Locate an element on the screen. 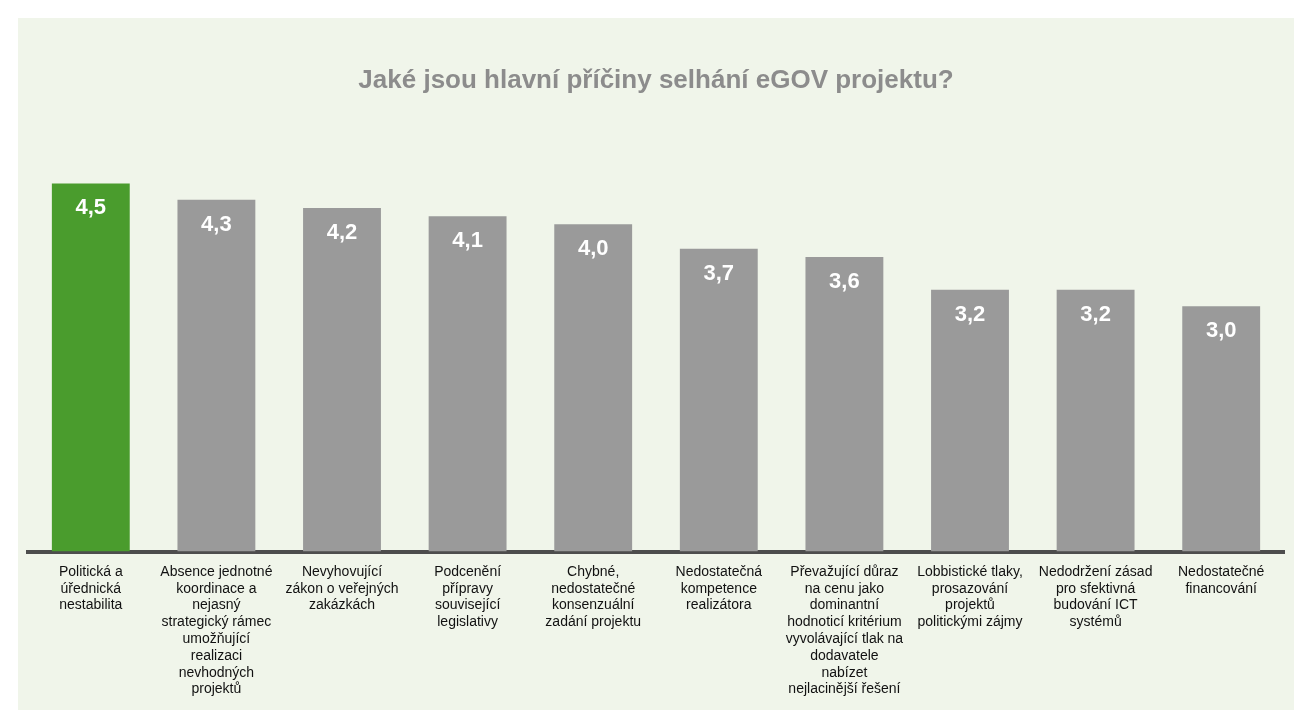 This screenshot has height=728, width=1312. data-label: 4,2 is located at coordinates (342, 232).